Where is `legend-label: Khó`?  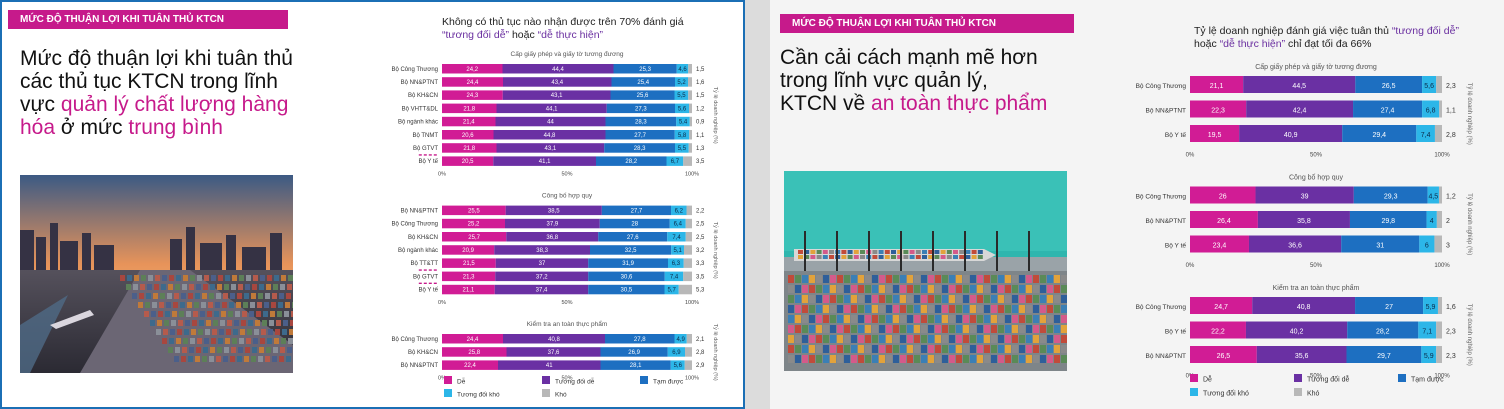
legend-label: Khó is located at coordinates (1313, 394).